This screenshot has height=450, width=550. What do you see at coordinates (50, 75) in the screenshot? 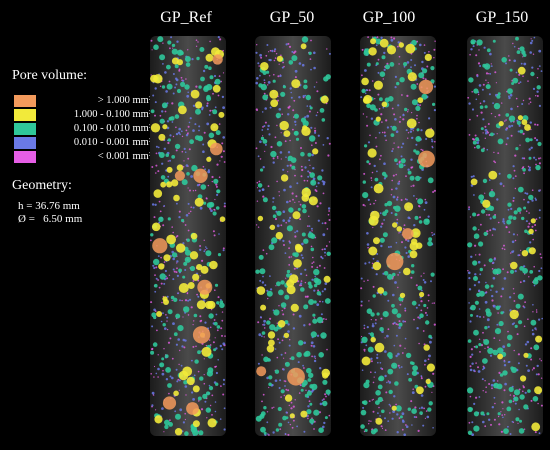
I see `legend-title: Pore volume:` at bounding box center [50, 75].